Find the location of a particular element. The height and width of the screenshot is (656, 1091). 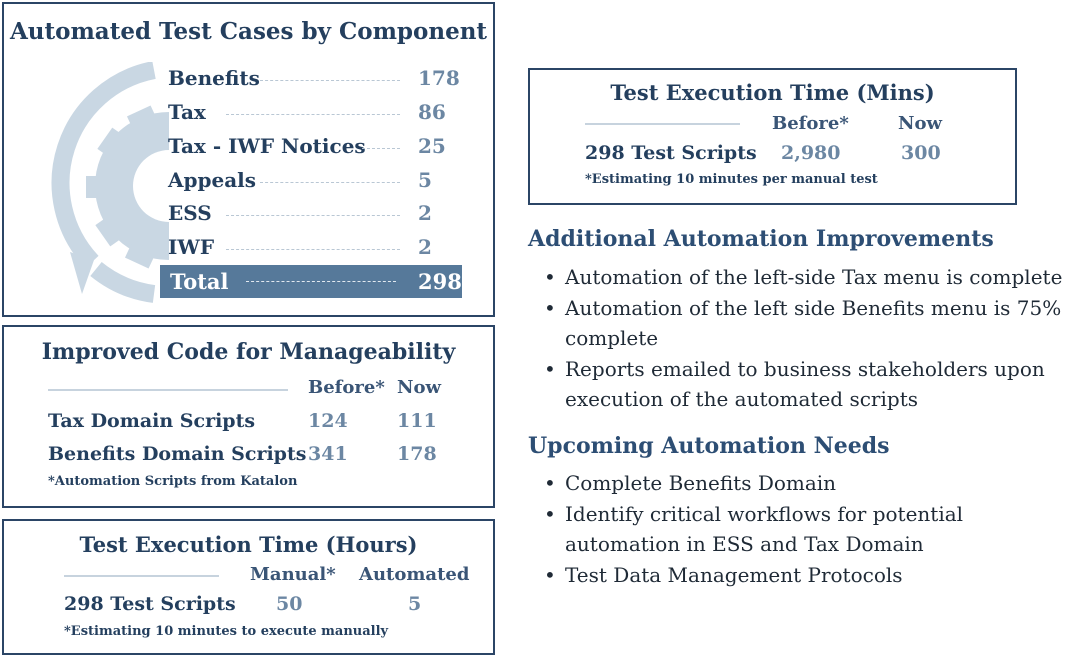

total-row: Total 298 is located at coordinates (311, 281).